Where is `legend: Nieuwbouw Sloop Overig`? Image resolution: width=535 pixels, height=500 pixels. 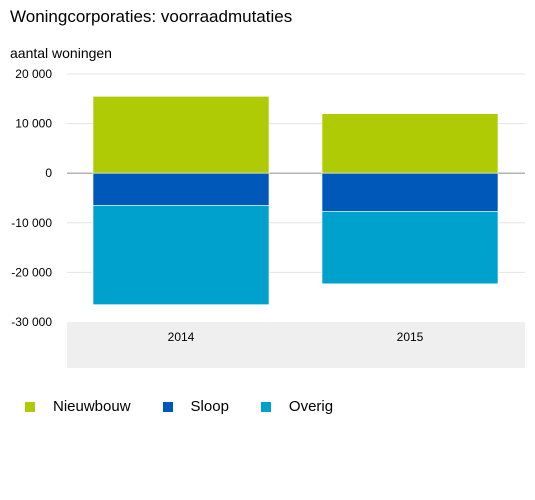 legend: Nieuwbouw Sloop Overig is located at coordinates (195, 406).